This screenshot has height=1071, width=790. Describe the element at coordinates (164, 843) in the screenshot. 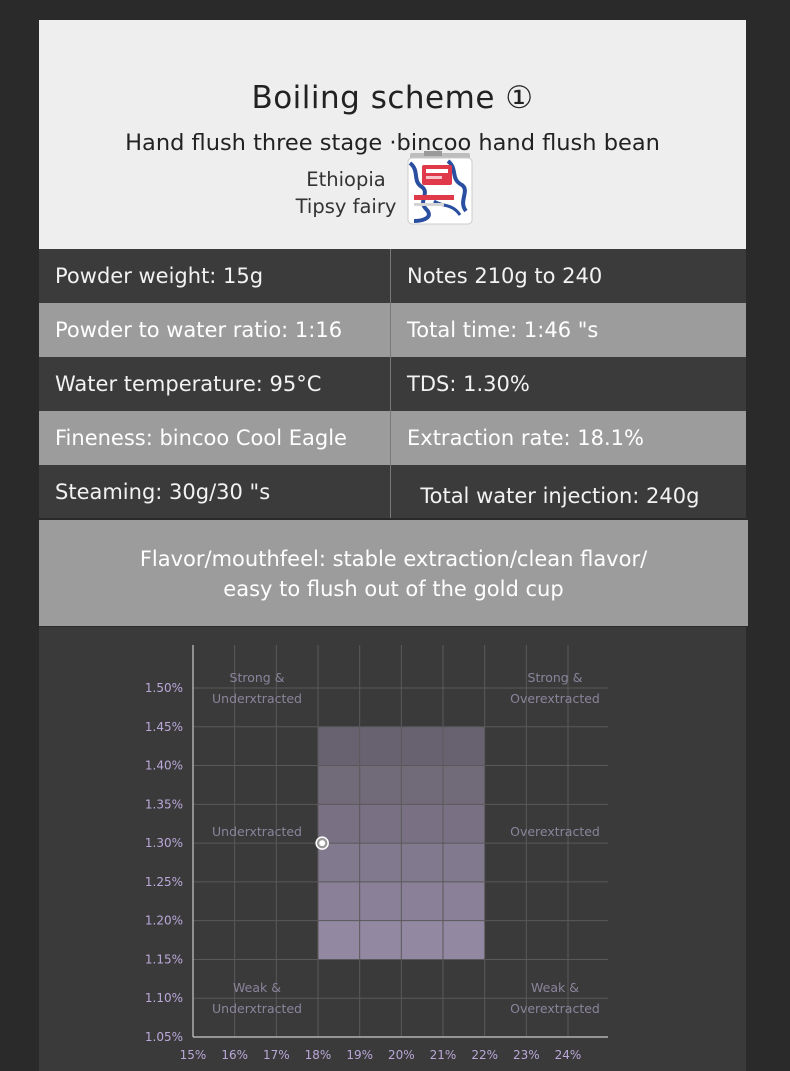

I see `y-tick-label: 1.30%` at that location.